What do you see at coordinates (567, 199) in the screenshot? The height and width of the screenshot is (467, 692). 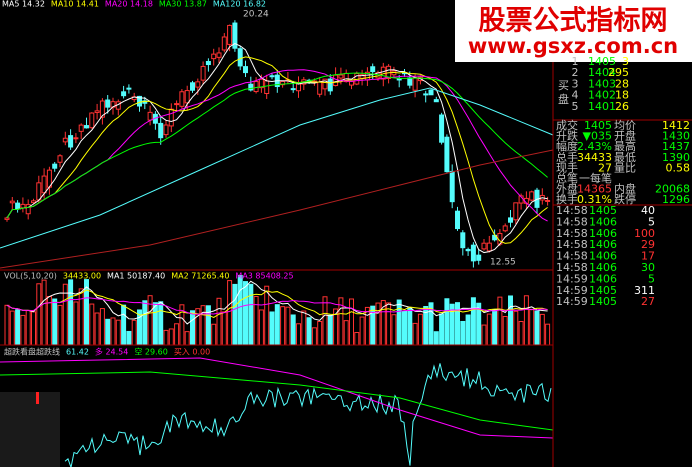 I see `quote-label: 换手` at bounding box center [567, 199].